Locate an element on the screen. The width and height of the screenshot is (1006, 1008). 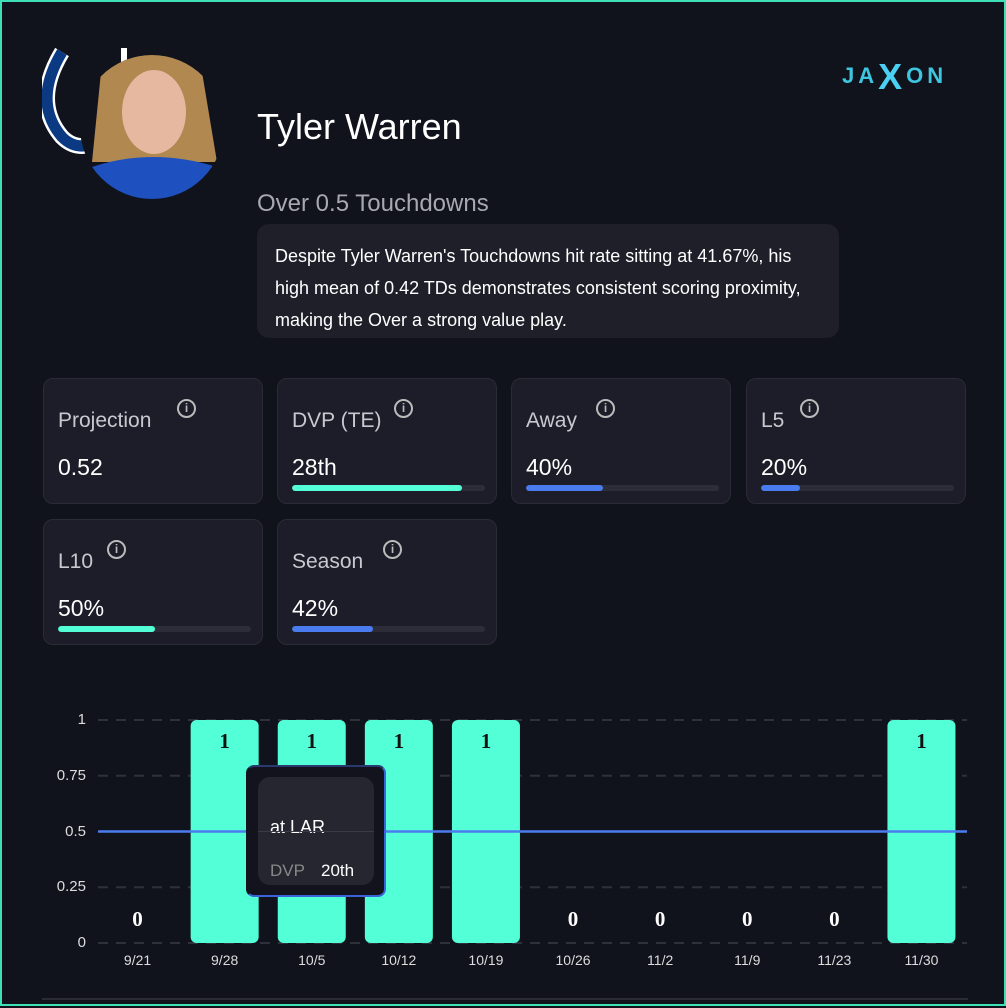
stat-card-season: Season i 42% is located at coordinates (387, 582).